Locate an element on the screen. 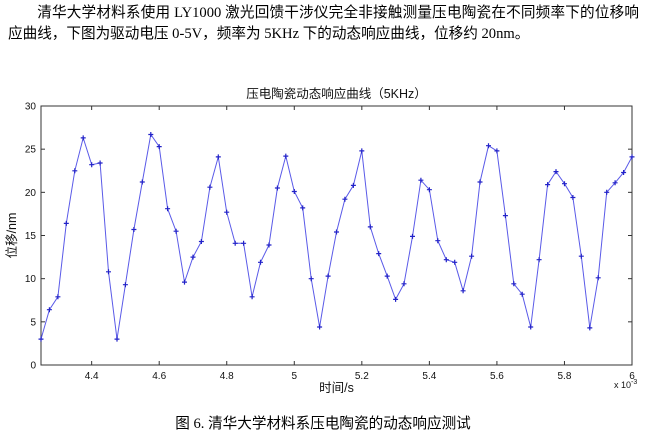  figure-caption: 图 6. 清华大学材料系压电陶瓷的动态响应测试 is located at coordinates (323, 424).